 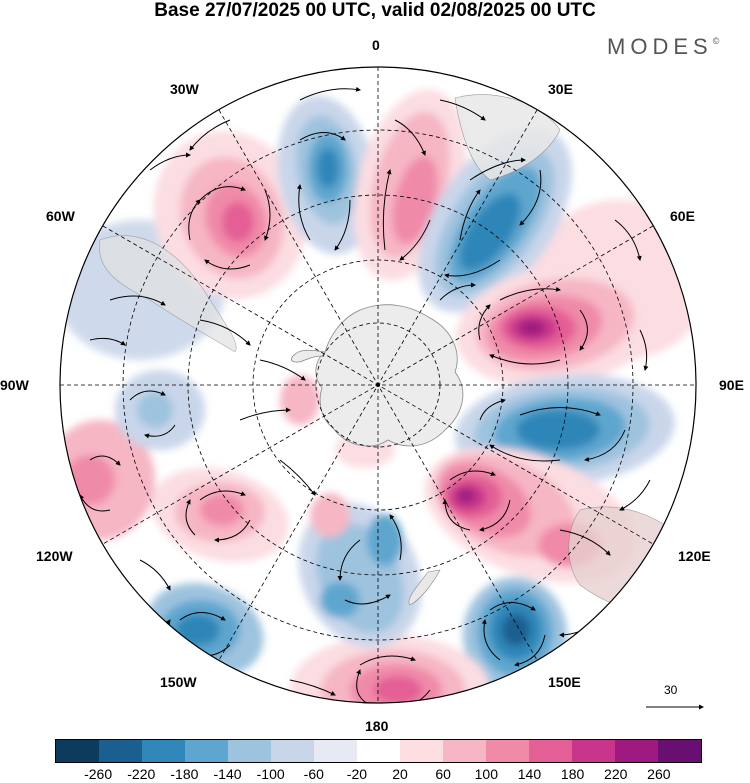 What do you see at coordinates (682, 216) in the screenshot?
I see `lon-label-60e: 60E` at bounding box center [682, 216].